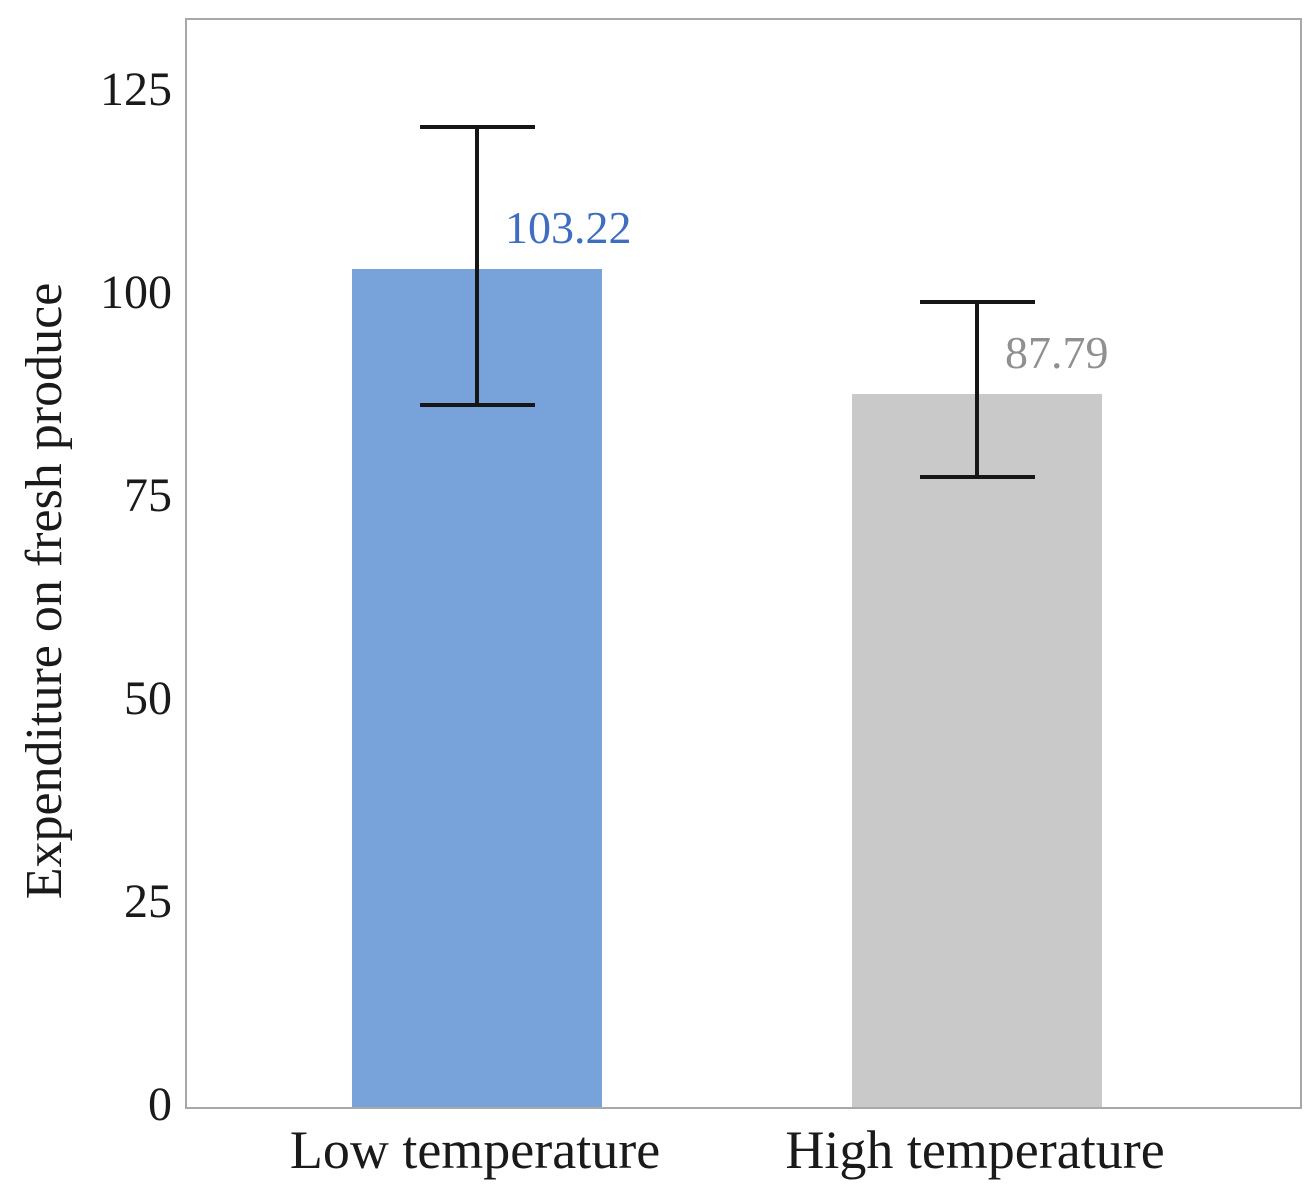  What do you see at coordinates (136, 90) in the screenshot?
I see `y-tick-label: 125` at bounding box center [136, 90].